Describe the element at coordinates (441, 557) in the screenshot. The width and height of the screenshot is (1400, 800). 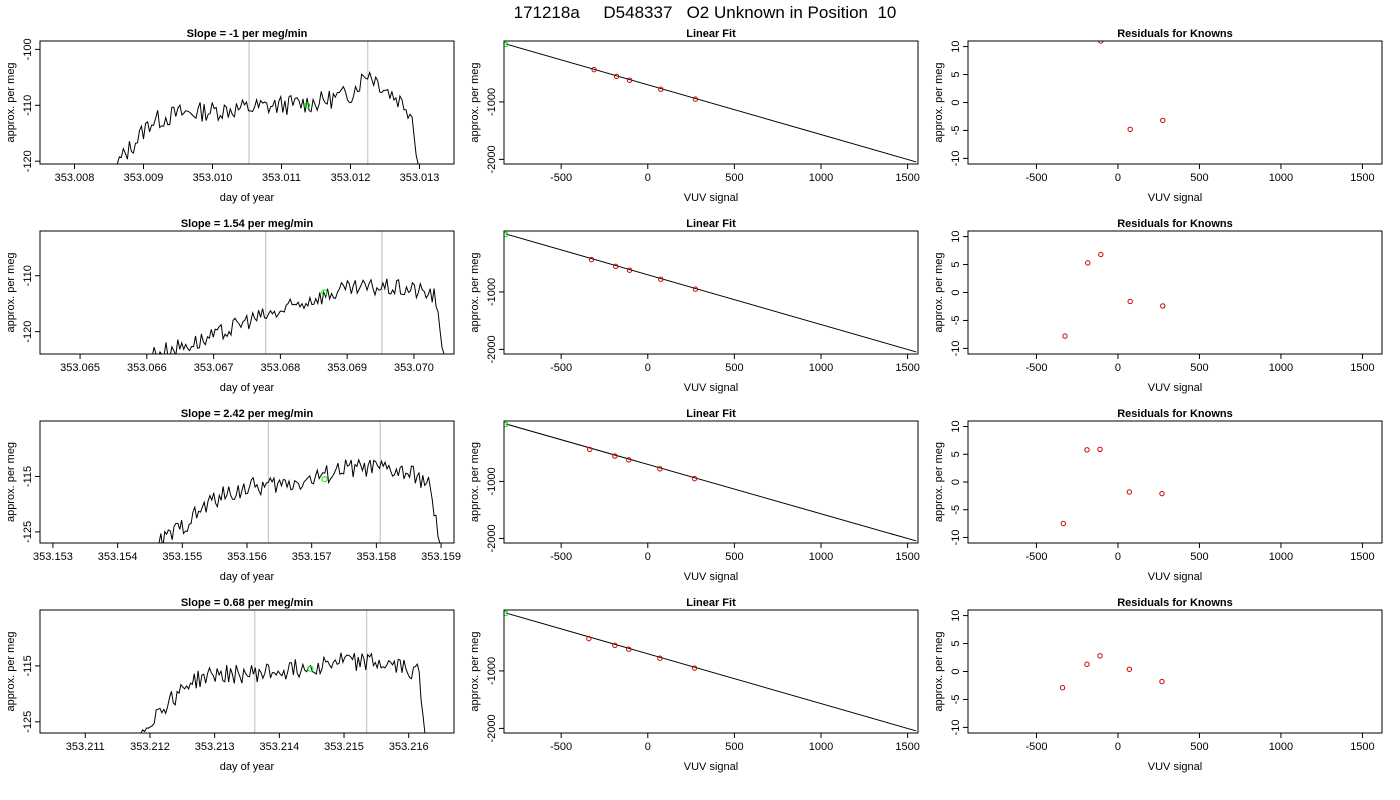
I see `x-tick-label: 353.159` at that location.